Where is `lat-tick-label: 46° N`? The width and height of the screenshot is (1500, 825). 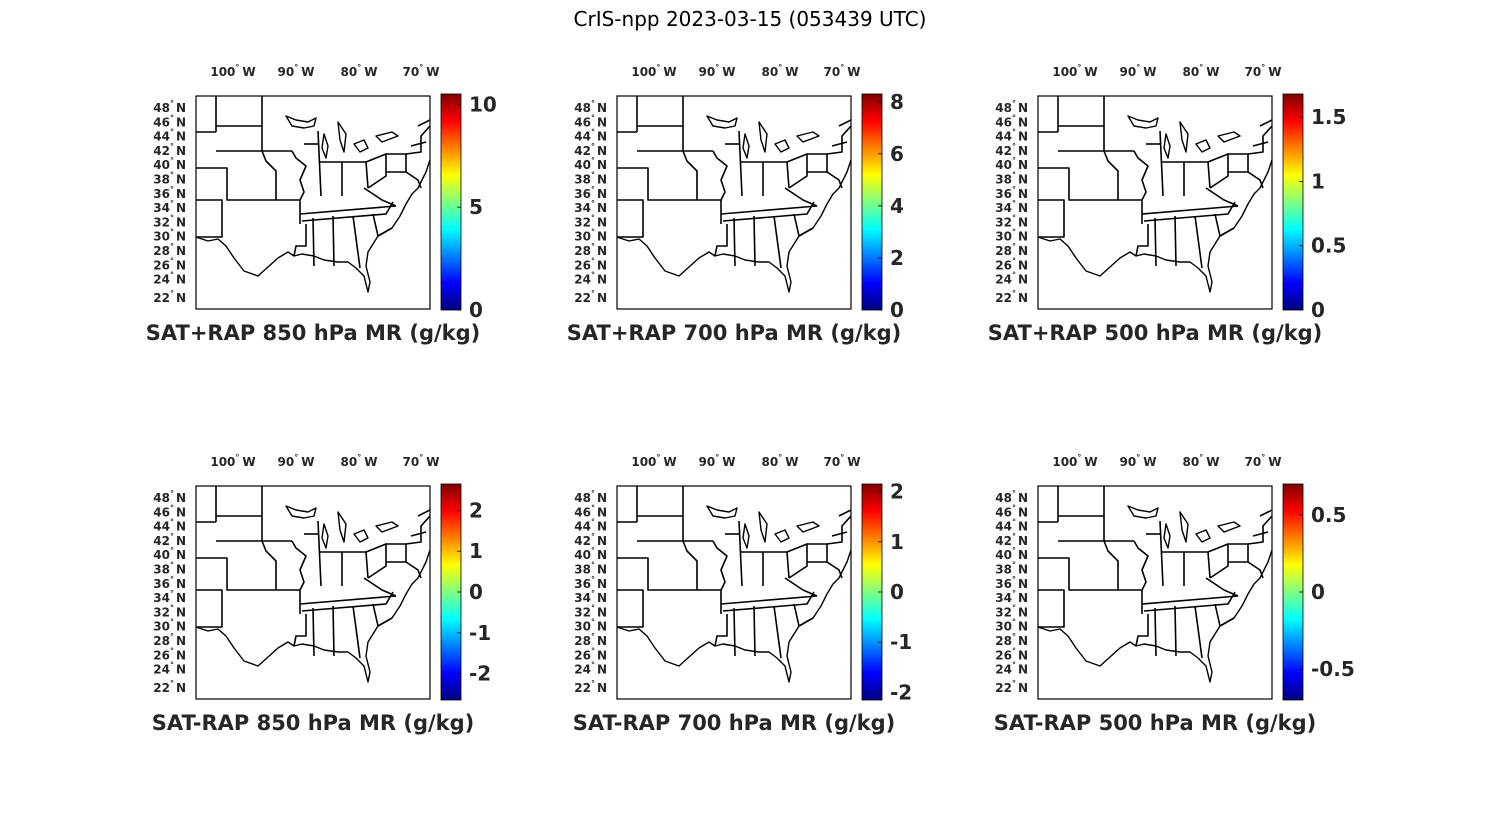
lat-tick-label: 46° N is located at coordinates (590, 121).